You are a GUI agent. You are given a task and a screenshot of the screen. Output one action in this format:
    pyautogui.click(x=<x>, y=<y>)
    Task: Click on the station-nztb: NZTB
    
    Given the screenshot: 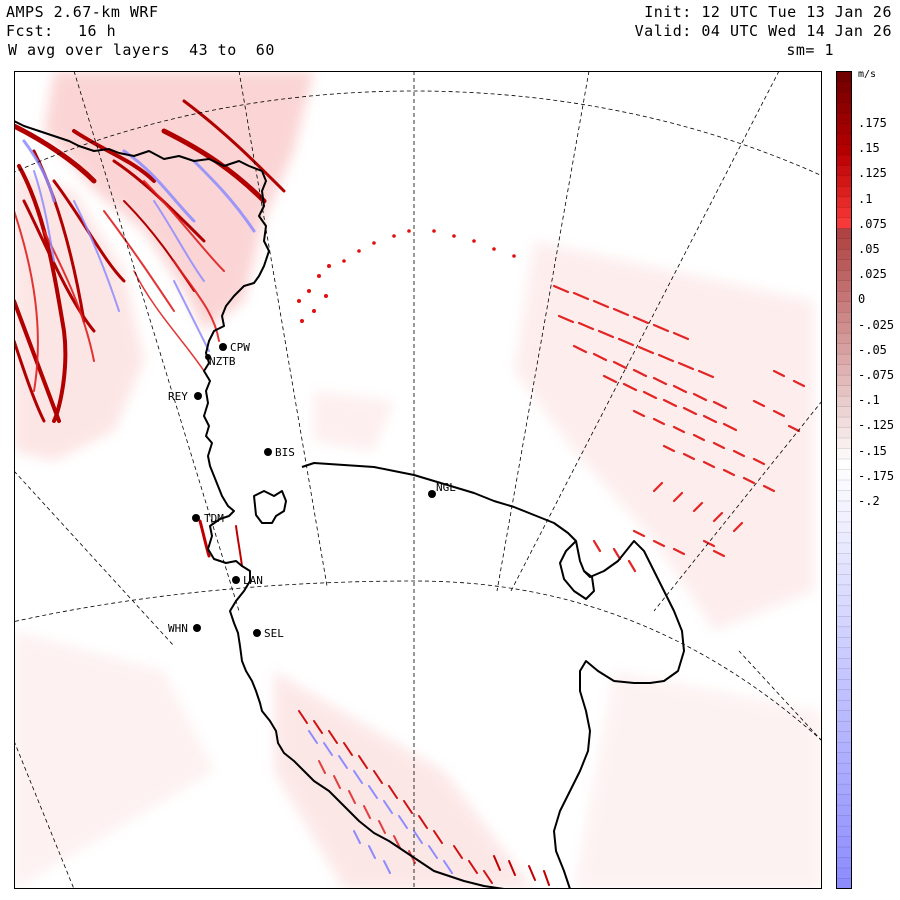 What is the action you would take?
    pyautogui.click(x=220, y=361)
    